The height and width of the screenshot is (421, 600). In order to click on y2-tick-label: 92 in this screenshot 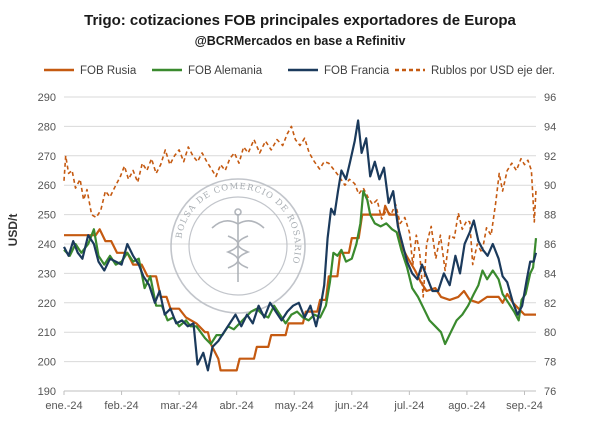, I will do `click(550, 157)`.